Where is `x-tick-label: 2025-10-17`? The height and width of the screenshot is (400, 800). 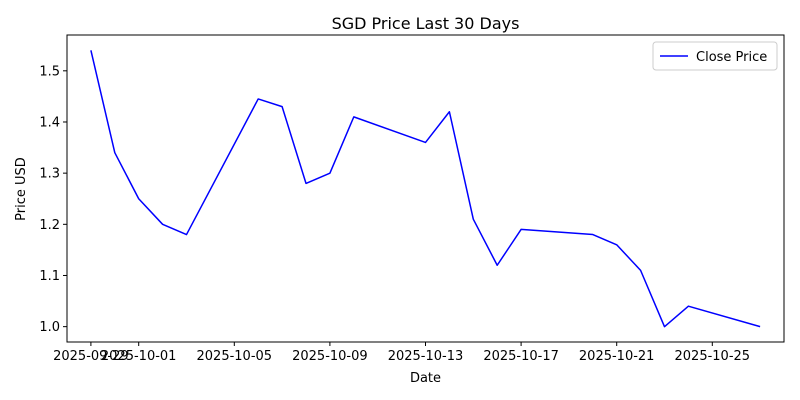
x-tick-label: 2025-10-17 is located at coordinates (521, 356).